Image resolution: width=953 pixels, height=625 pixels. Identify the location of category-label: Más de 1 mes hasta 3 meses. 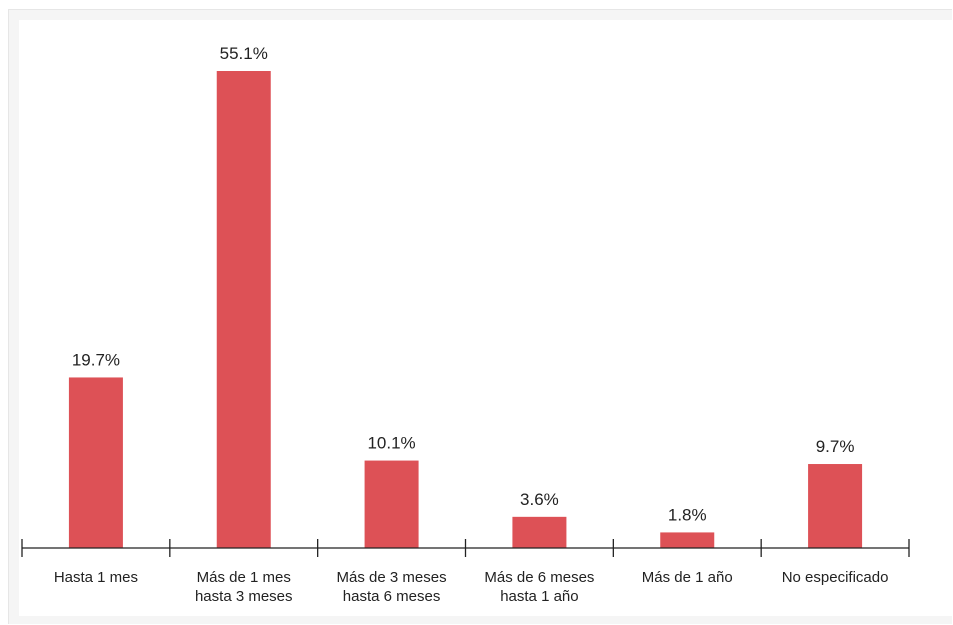
(244, 587).